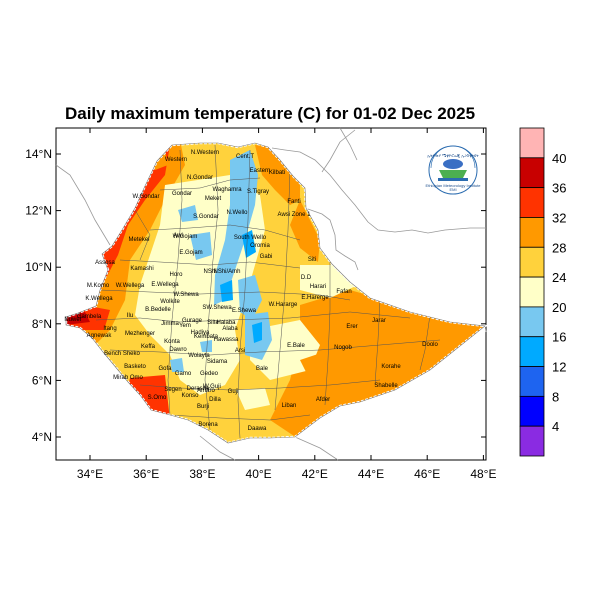  I want to click on region-label: Borena, so click(208, 425).